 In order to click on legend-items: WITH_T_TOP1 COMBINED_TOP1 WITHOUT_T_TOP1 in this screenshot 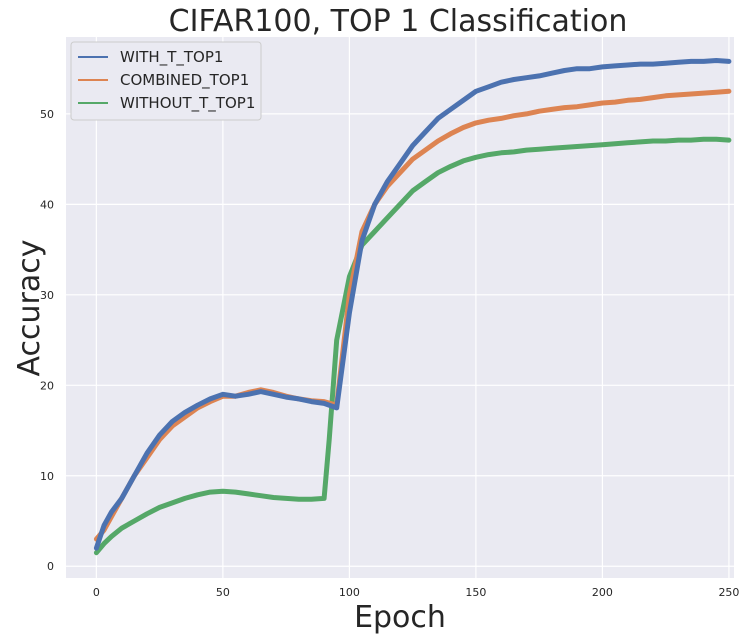, I will do `click(166, 80)`.